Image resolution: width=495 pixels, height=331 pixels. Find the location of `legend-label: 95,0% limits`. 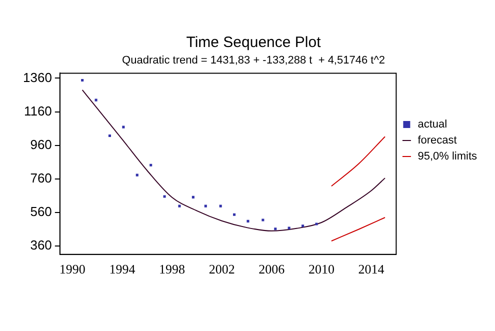

legend-label: 95,0% limits is located at coordinates (448, 156).